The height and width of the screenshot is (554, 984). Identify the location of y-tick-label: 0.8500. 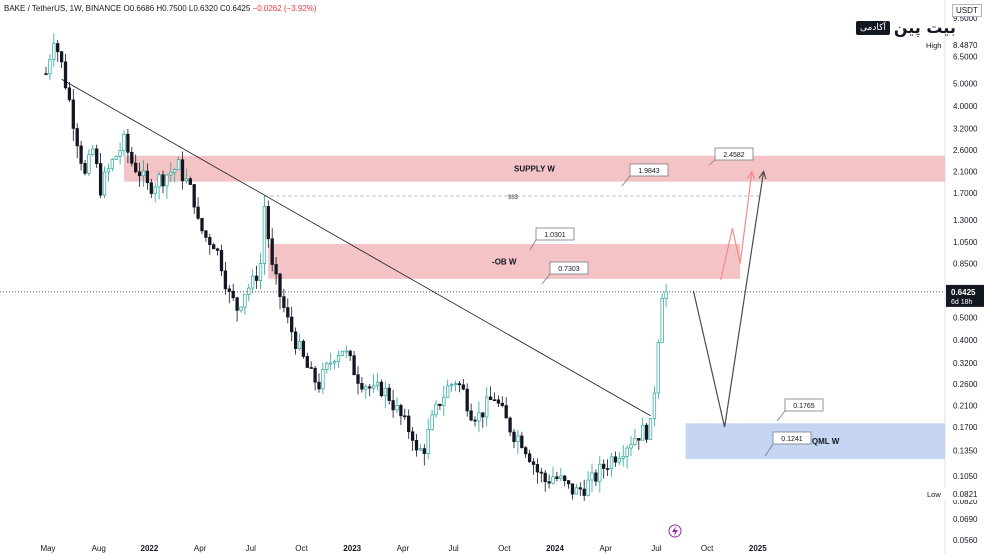
(965, 263).